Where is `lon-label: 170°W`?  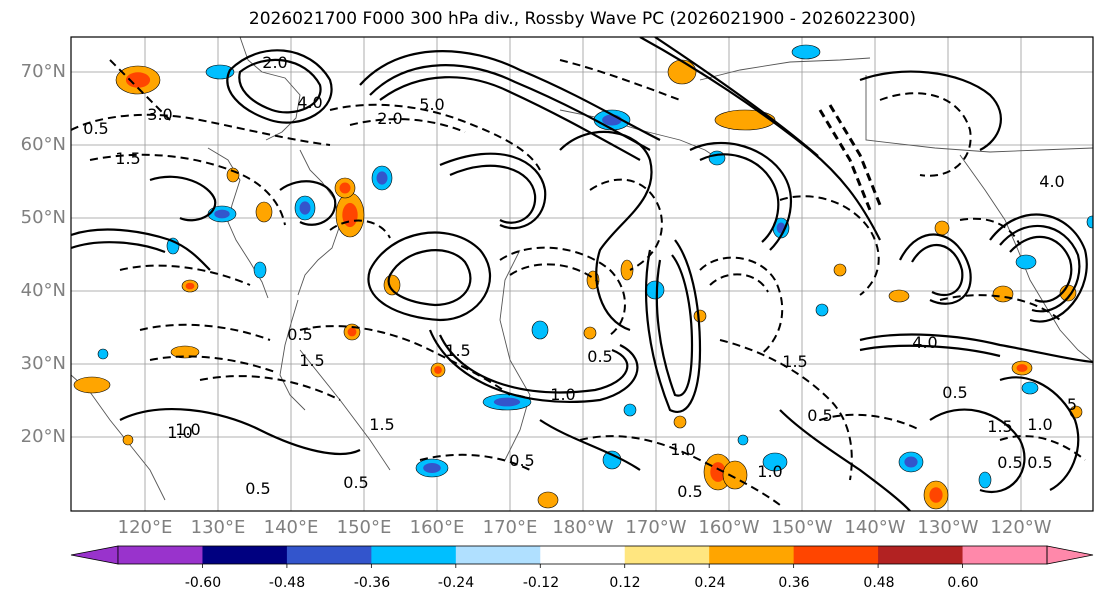 lon-label: 170°W is located at coordinates (656, 527).